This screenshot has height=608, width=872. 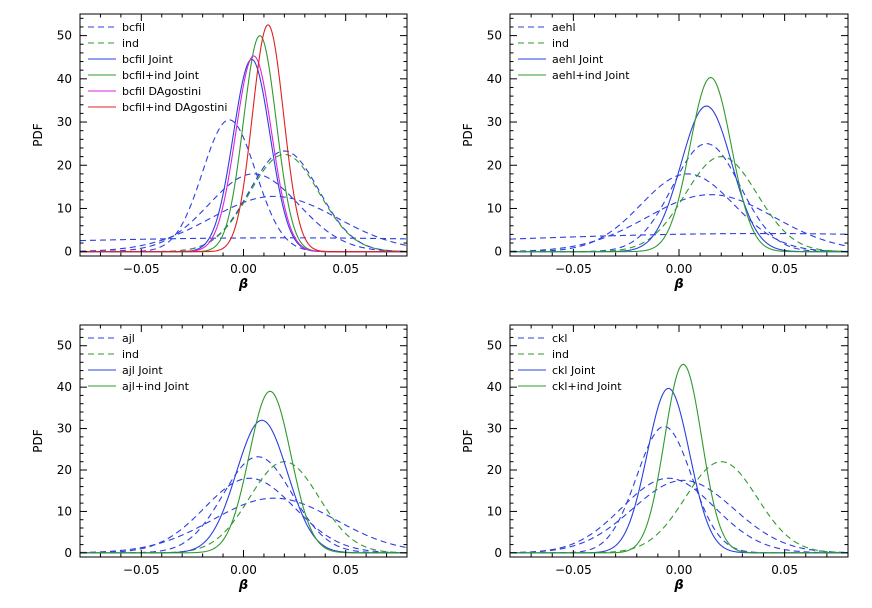 I want to click on legend-label: bcfil DAgostini, so click(x=161, y=91).